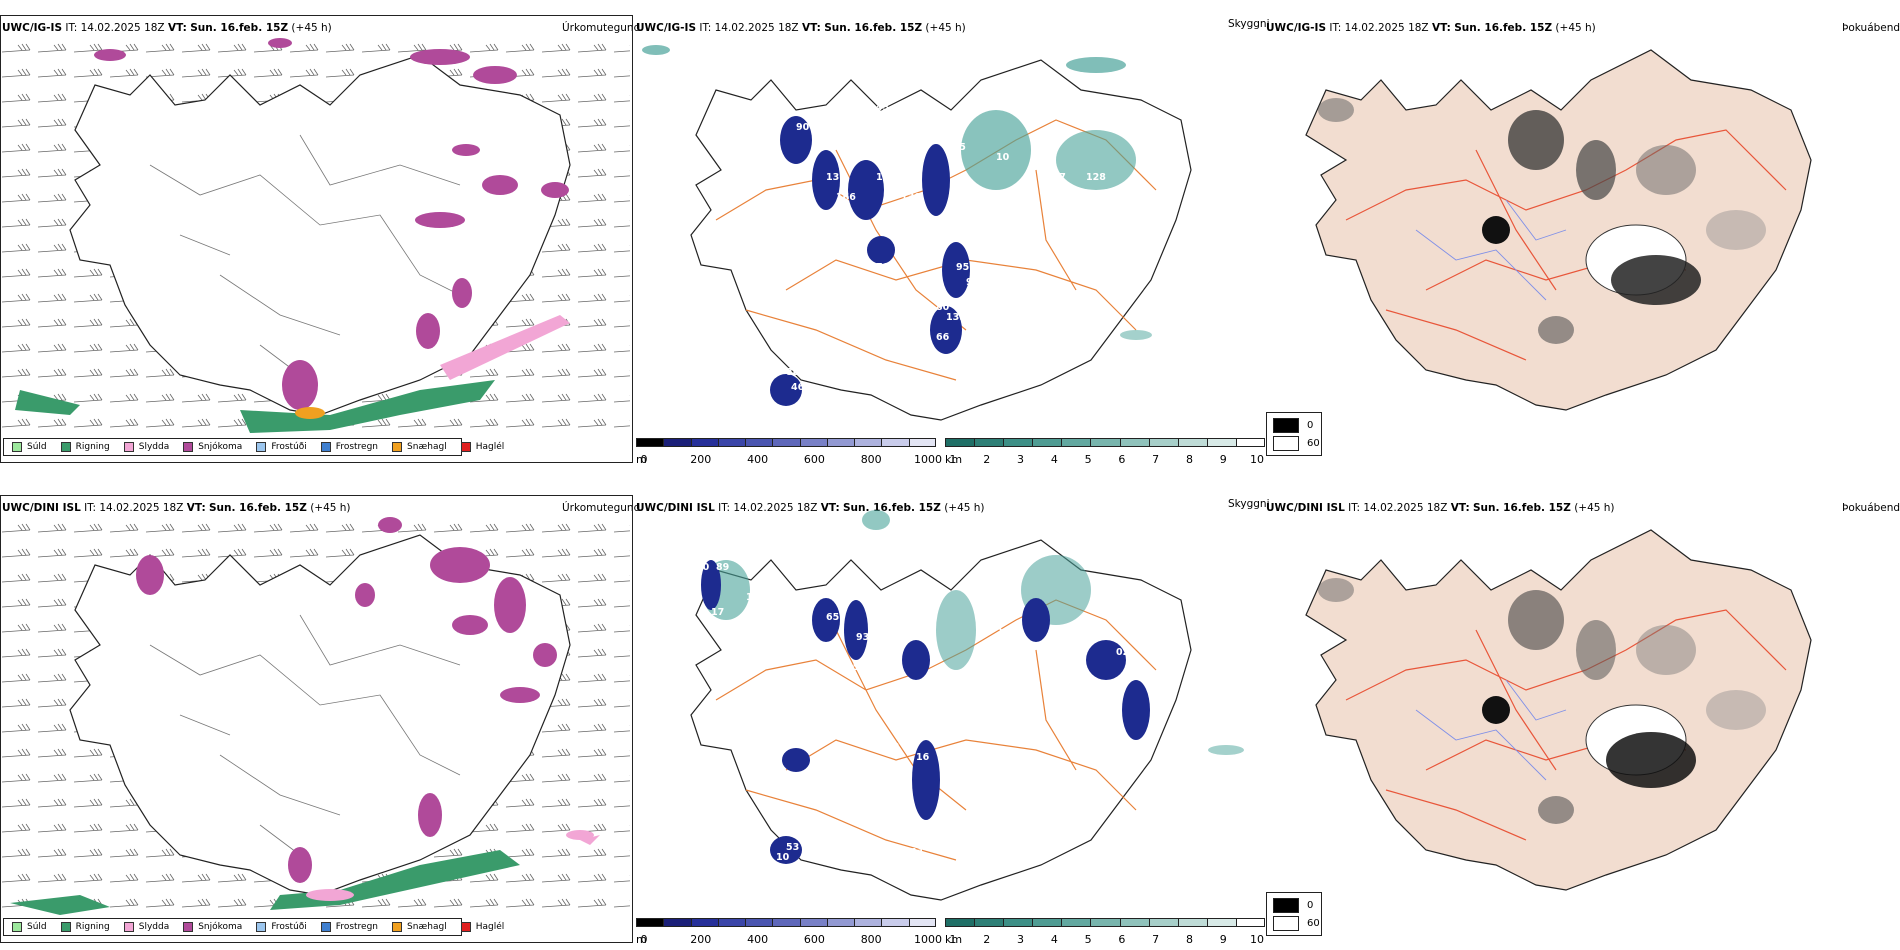 The height and width of the screenshot is (950, 1900). Describe the element at coordinates (932, 727) in the screenshot. I see `visibility-label: 83` at that location.